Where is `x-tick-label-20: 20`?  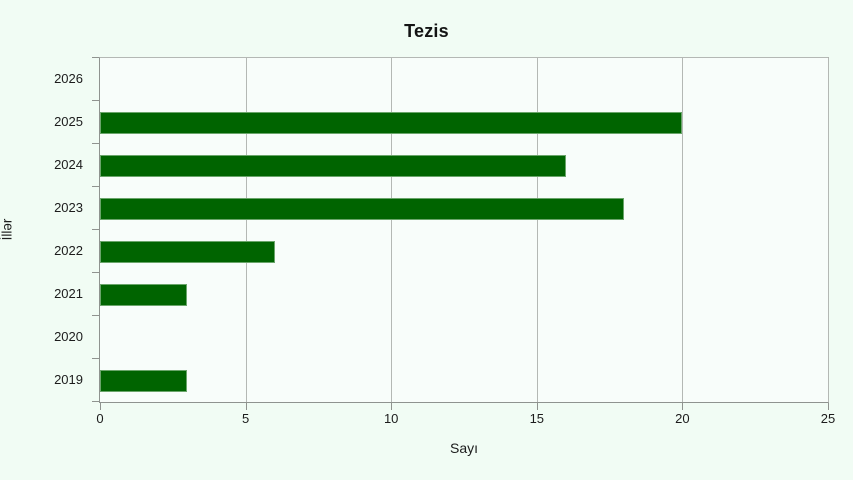 x-tick-label-20: 20 is located at coordinates (682, 418).